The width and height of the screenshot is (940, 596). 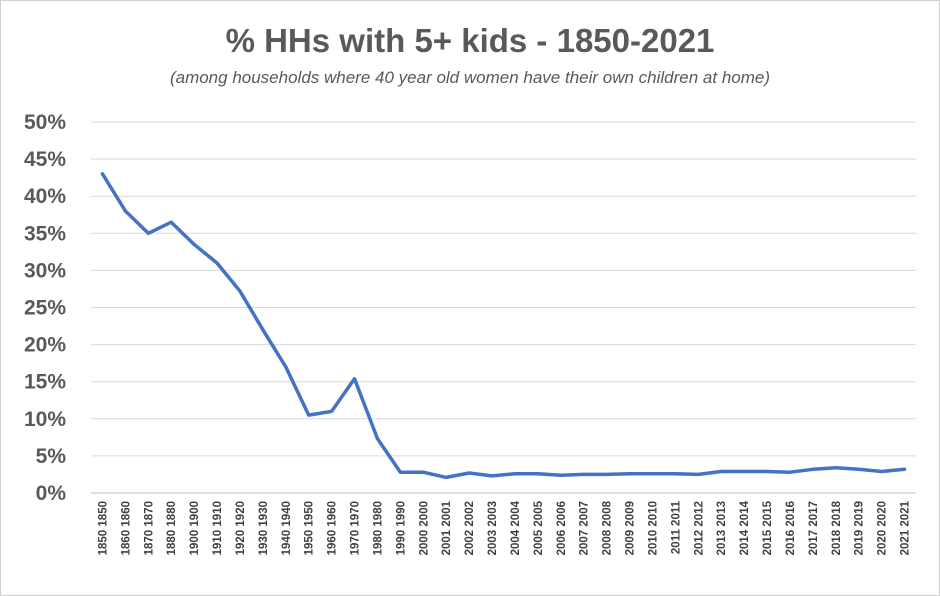 I want to click on y-tick-label: 30%, so click(x=45, y=270).